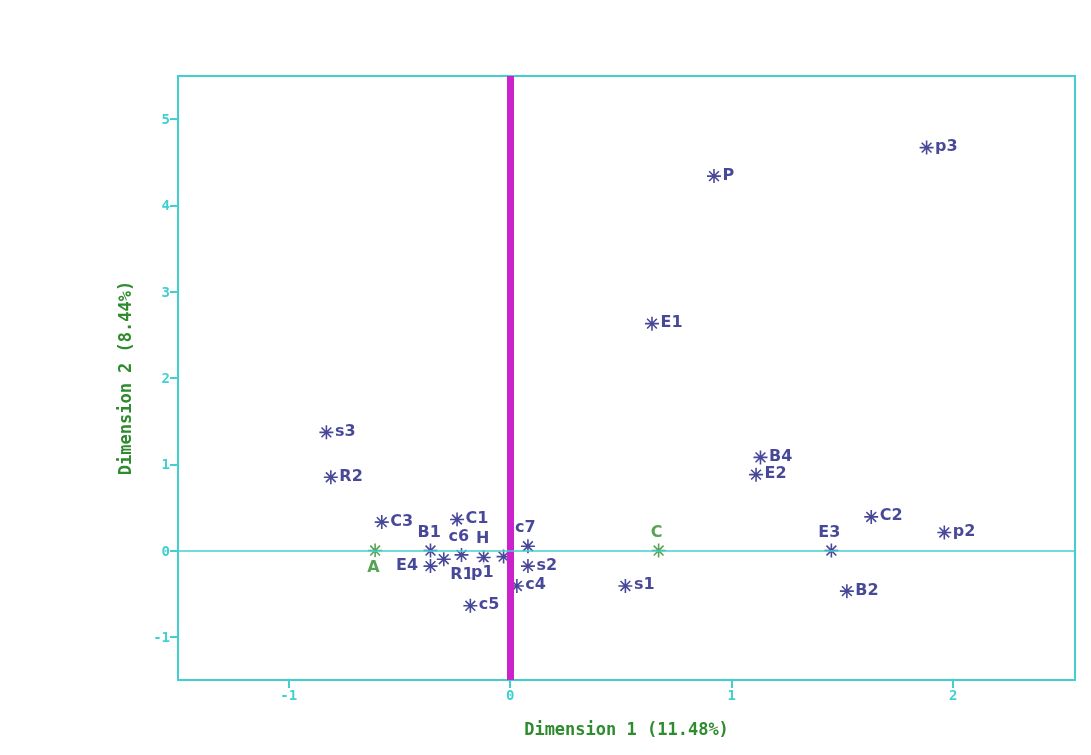  Describe the element at coordinates (728, 174) in the screenshot. I see `data-label: P` at that location.